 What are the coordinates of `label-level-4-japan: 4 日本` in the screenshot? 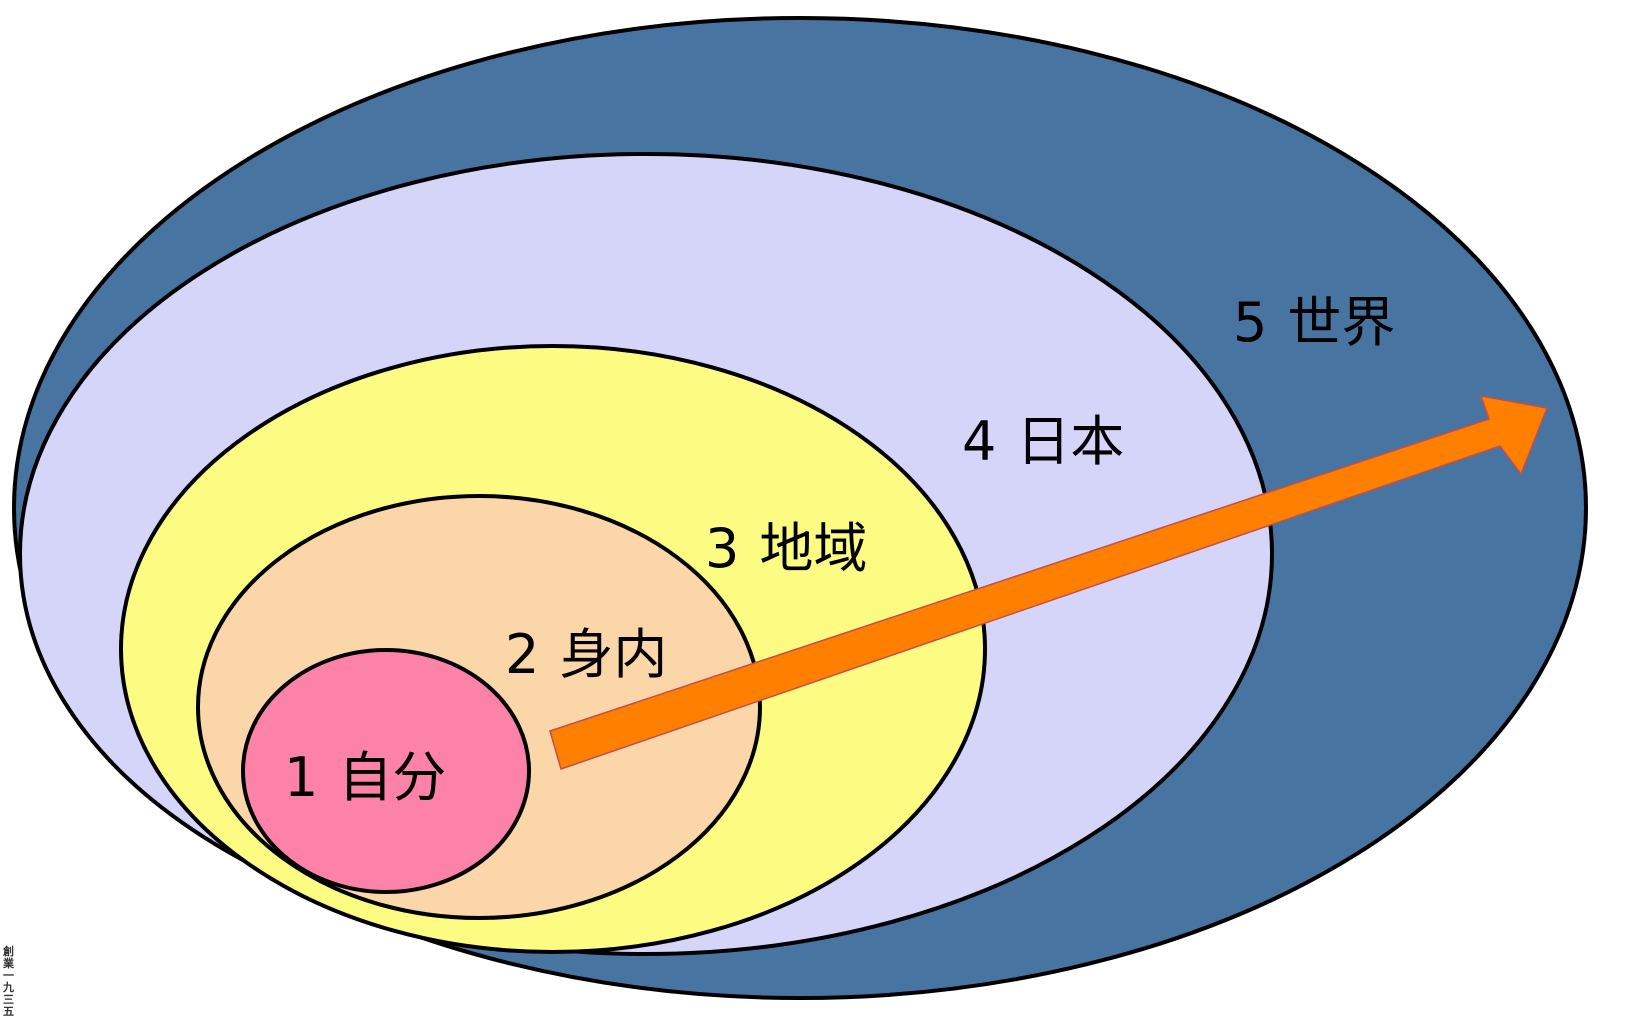 It's located at (1043, 441).